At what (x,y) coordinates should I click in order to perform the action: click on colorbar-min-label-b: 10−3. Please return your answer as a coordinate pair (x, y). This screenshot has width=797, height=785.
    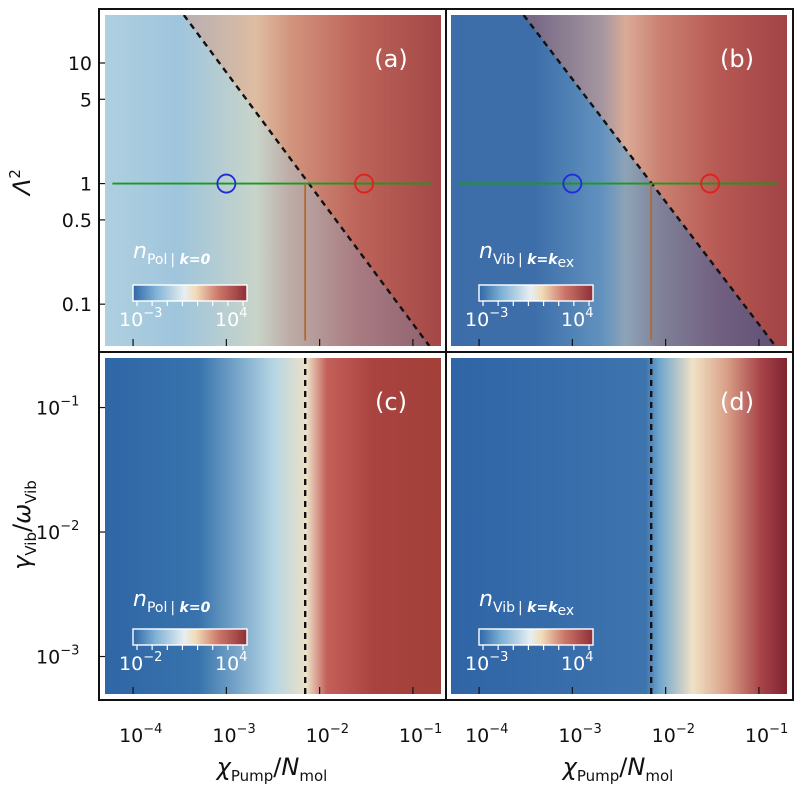
    Looking at the image, I should click on (486, 318).